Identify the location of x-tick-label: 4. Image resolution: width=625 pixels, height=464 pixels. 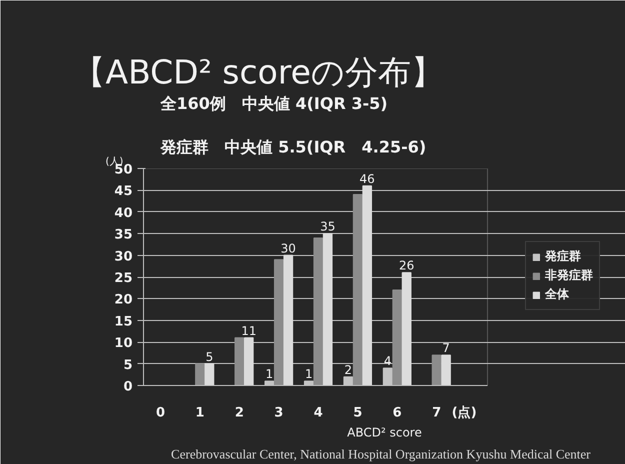
(318, 413).